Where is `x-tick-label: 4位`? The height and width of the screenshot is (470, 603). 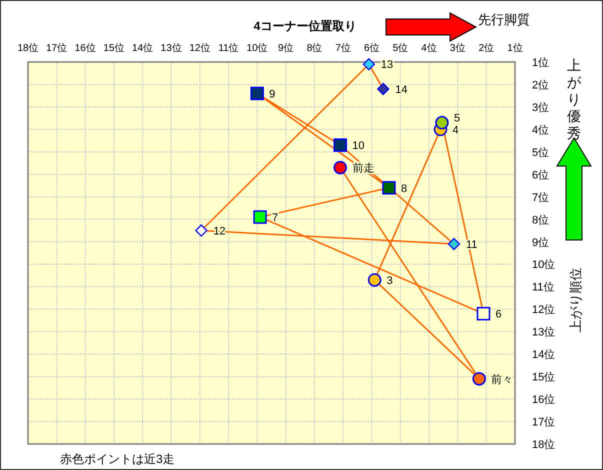
x-tick-label: 4位 is located at coordinates (429, 48).